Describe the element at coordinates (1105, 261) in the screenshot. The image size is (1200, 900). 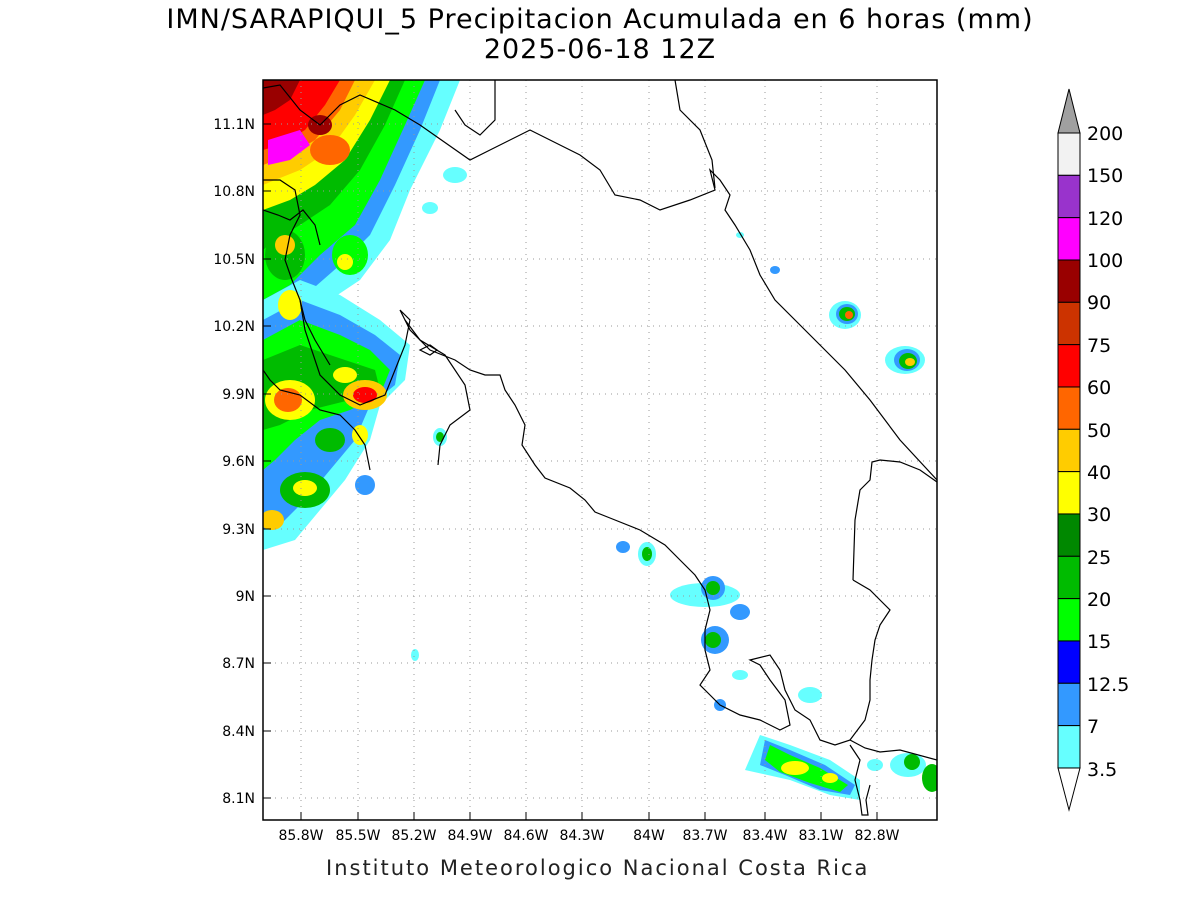
I see `colorbar-label: 100` at that location.